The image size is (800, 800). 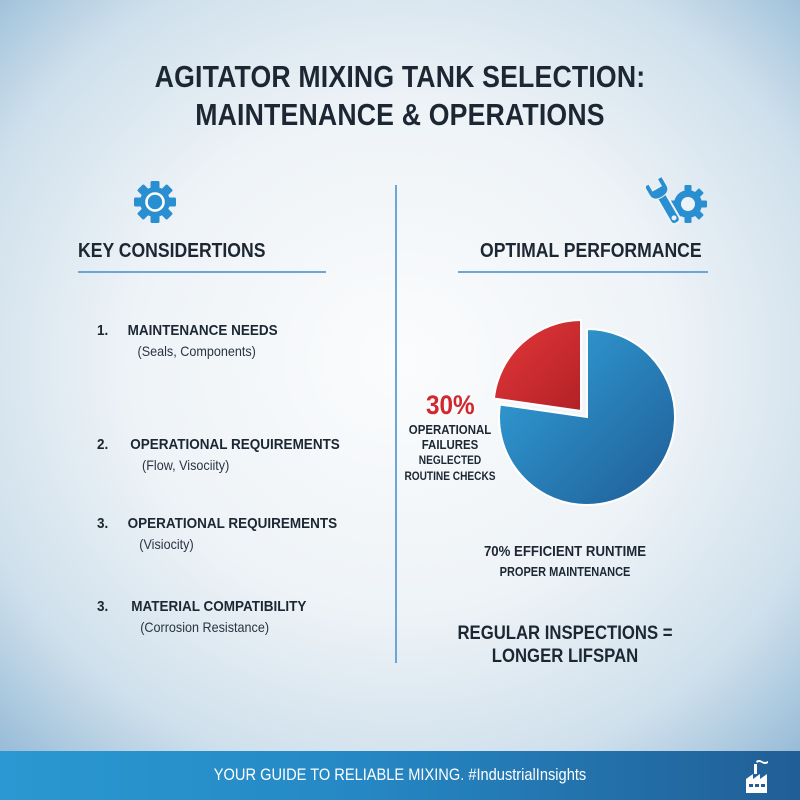 What do you see at coordinates (565, 572) in the screenshot?
I see `runtime-sublabel: PROPER MAINTENANCE` at bounding box center [565, 572].